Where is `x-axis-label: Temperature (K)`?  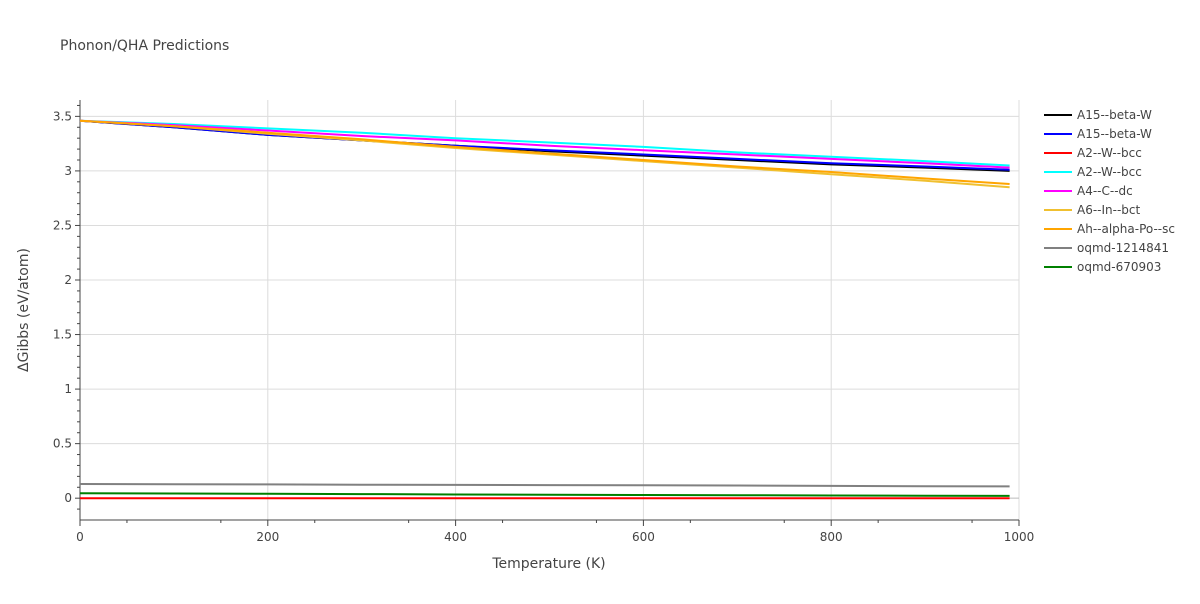
x-axis-label: Temperature (K) is located at coordinates (548, 564).